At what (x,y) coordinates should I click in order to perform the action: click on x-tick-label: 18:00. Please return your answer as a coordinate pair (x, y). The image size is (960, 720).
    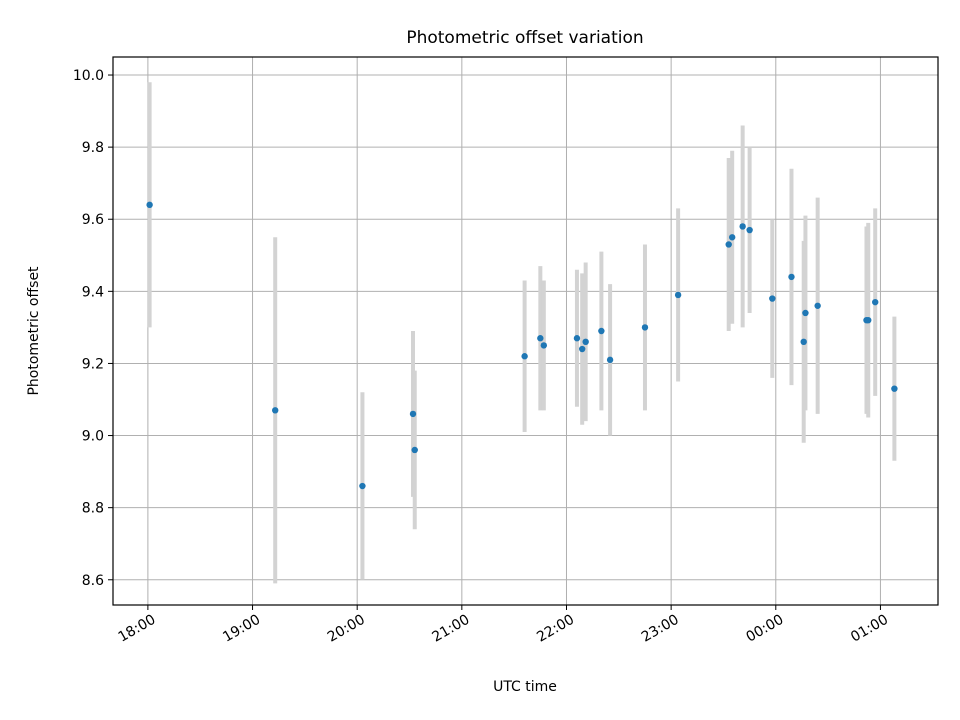
    Looking at the image, I should click on (137, 629).